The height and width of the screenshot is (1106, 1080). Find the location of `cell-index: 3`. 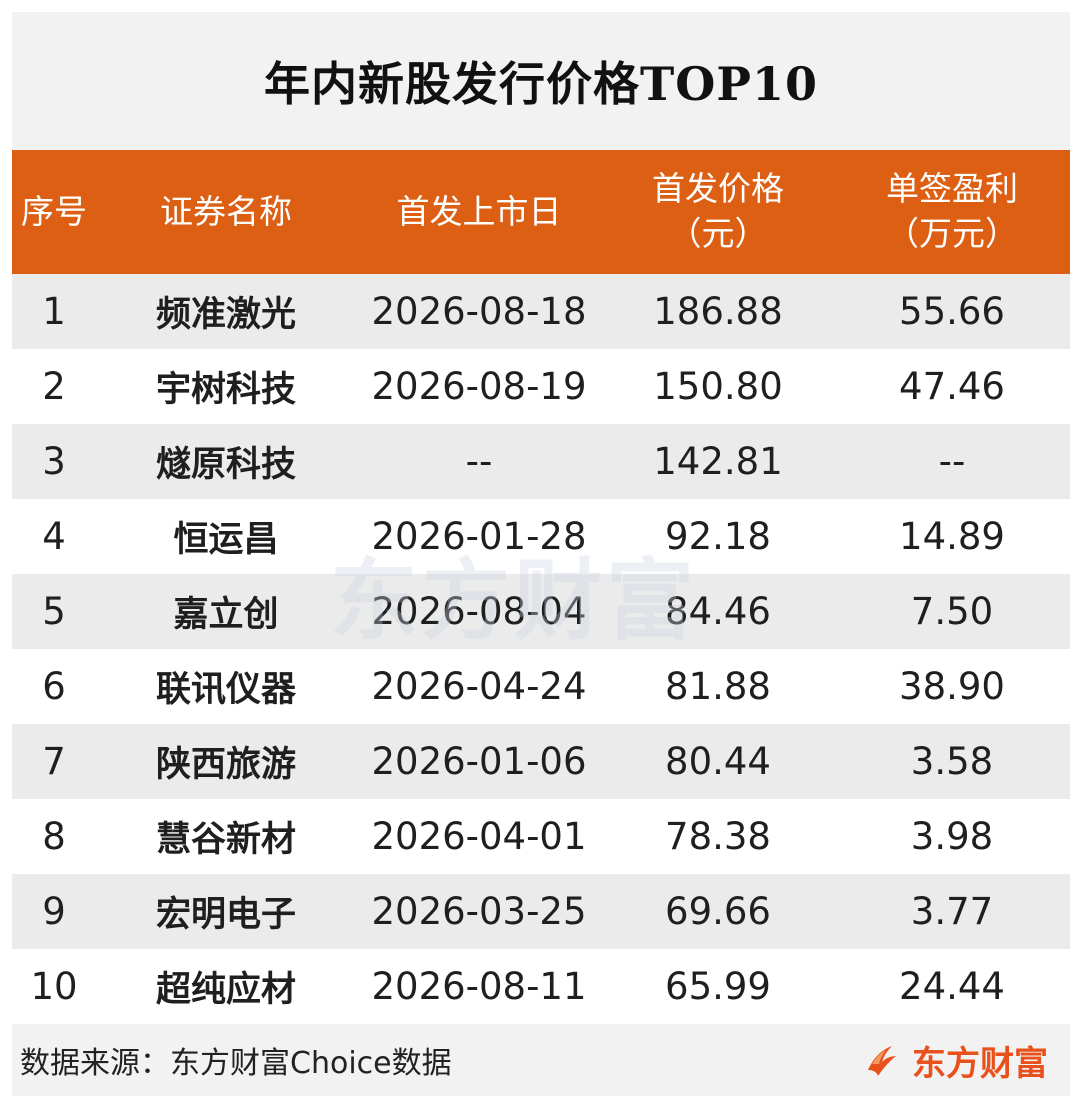

cell-index: 3 is located at coordinates (54, 461).